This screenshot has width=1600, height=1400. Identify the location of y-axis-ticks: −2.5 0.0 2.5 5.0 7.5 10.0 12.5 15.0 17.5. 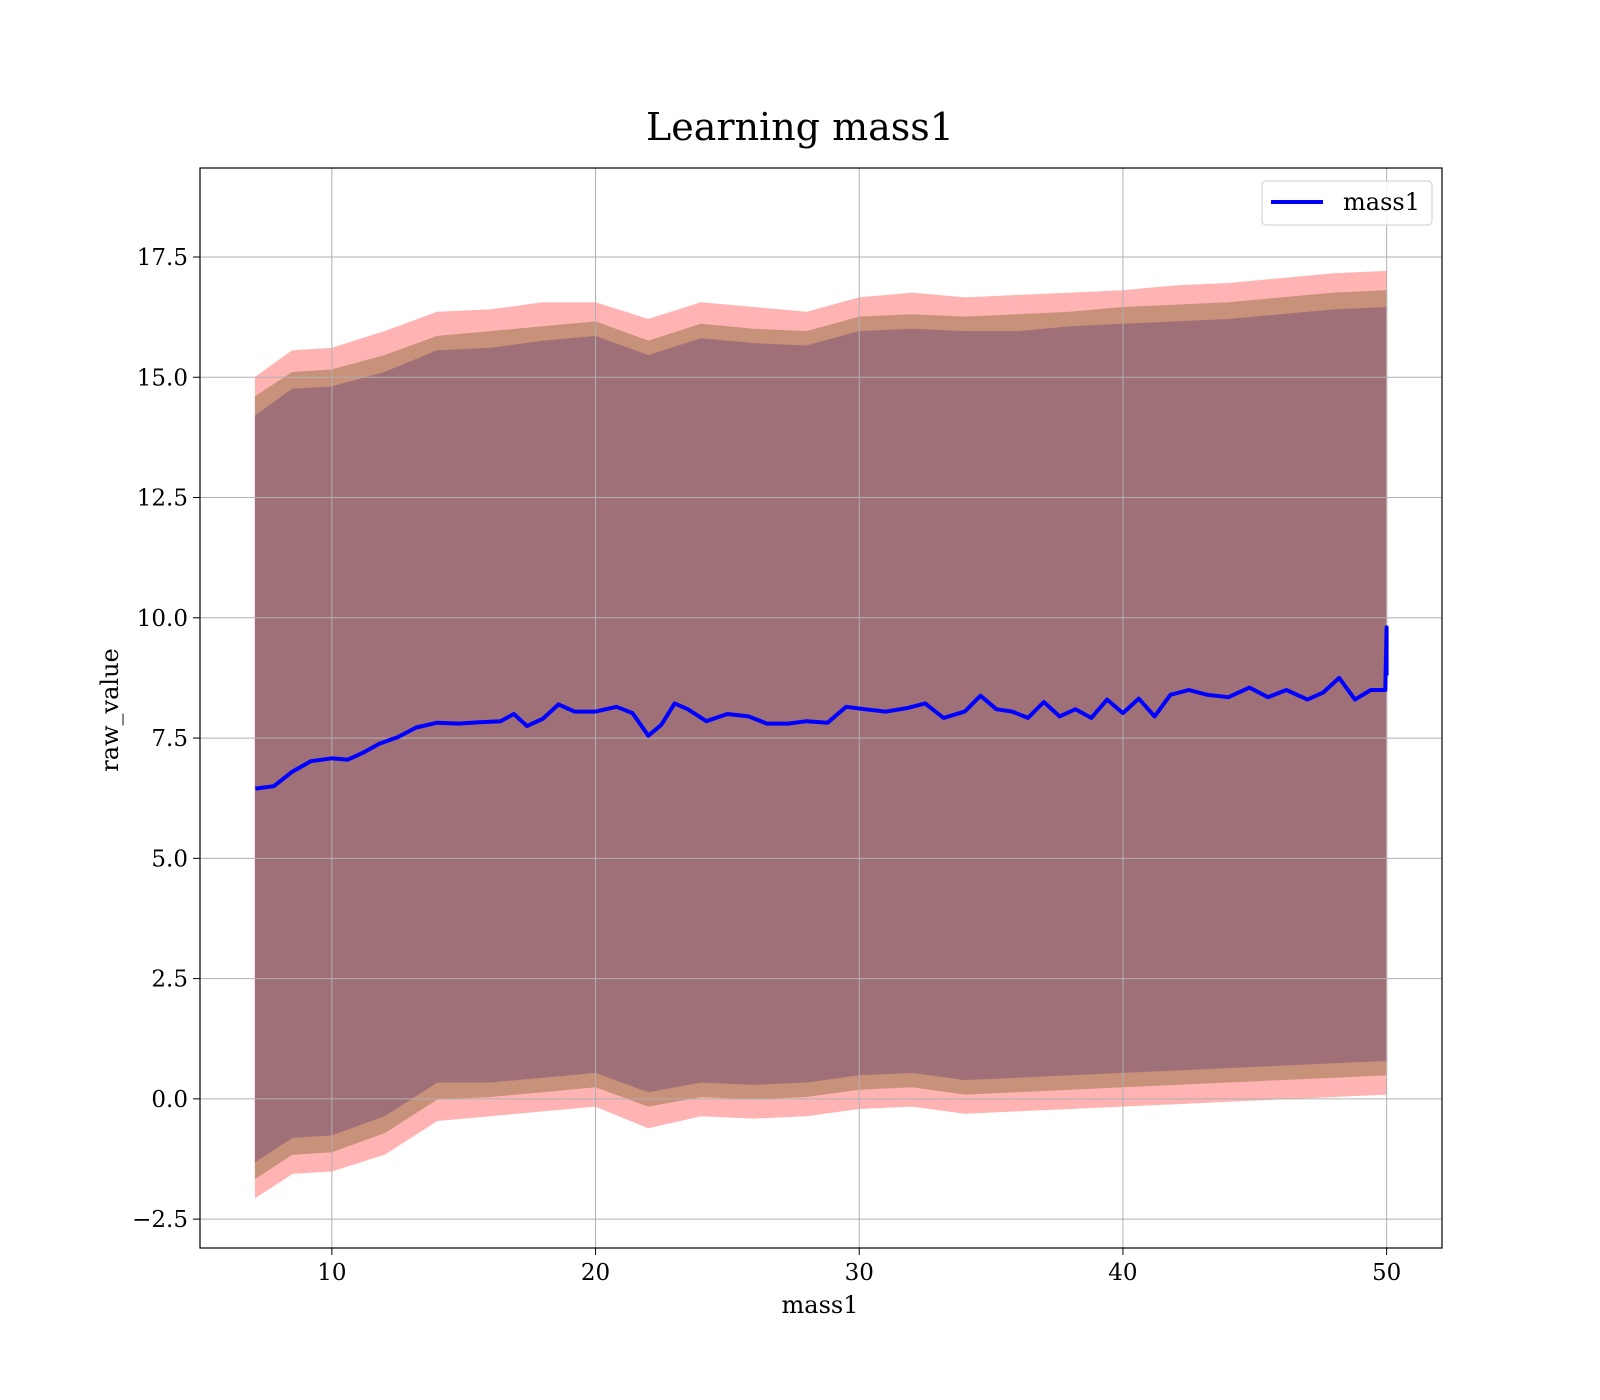
(166, 739).